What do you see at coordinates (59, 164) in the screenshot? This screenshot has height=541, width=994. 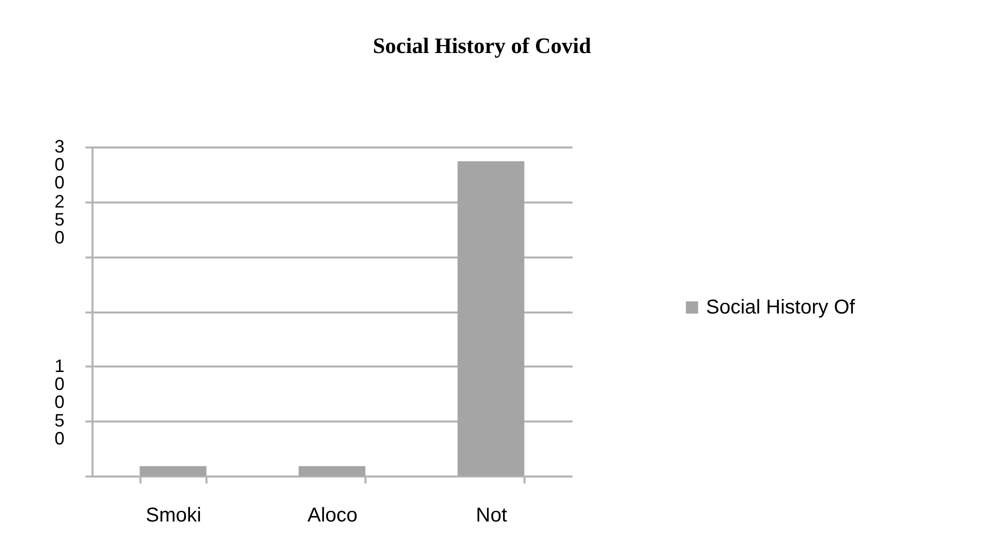 I see `y-tick-label: 300` at bounding box center [59, 164].